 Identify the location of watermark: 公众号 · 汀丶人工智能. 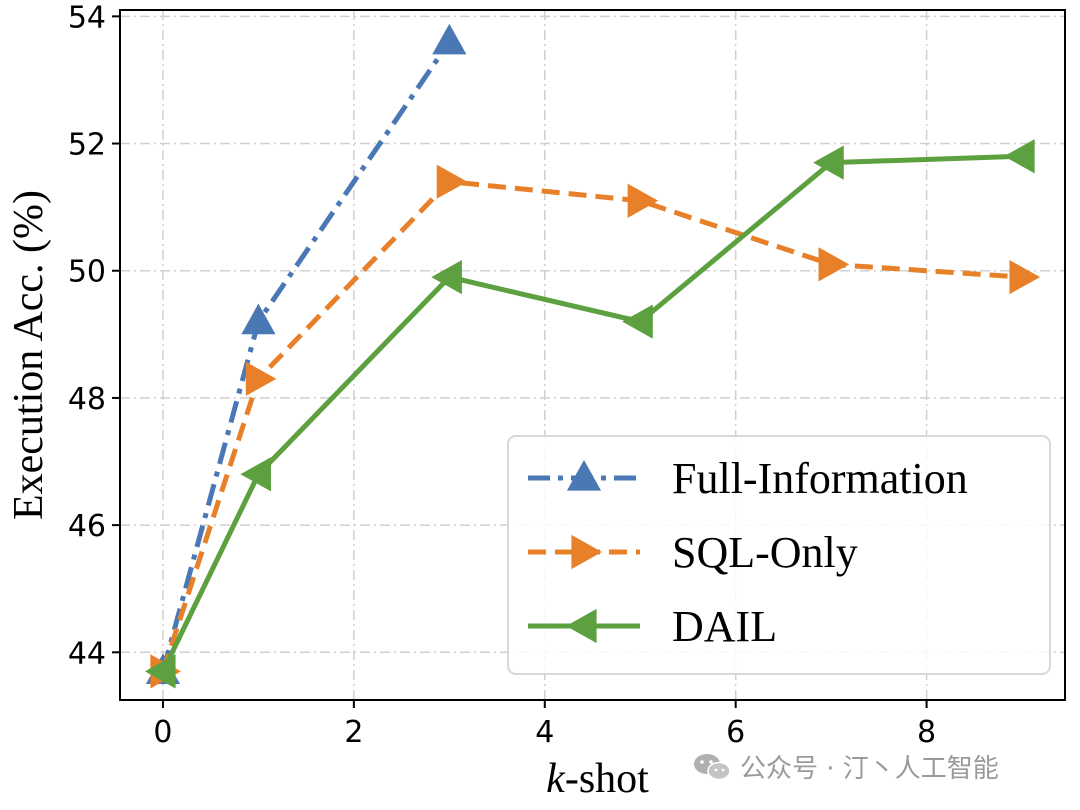
(845, 766).